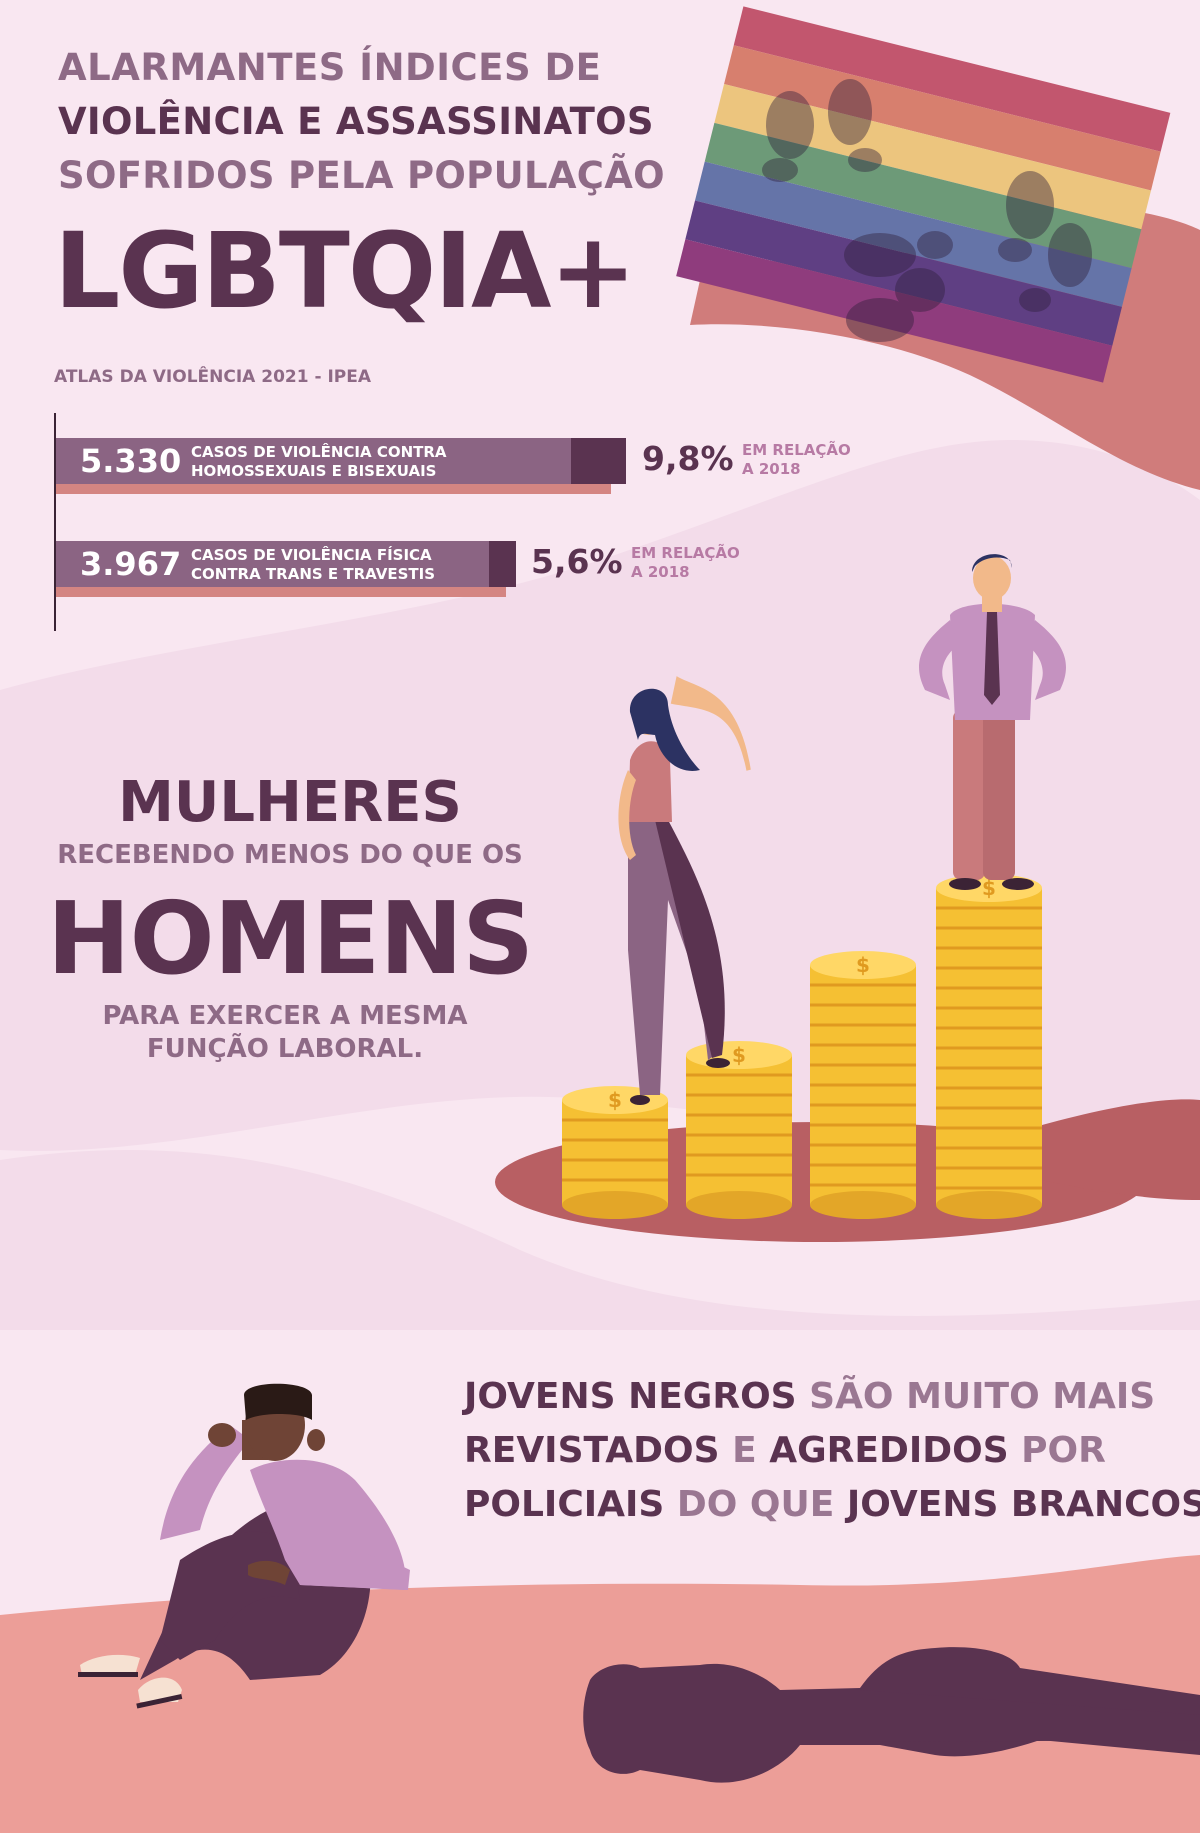 The height and width of the screenshot is (1833, 1200). Describe the element at coordinates (213, 377) in the screenshot. I see `source-caption: ATLAS DA VIOLÊNCIA 2021 - IPEA` at that location.